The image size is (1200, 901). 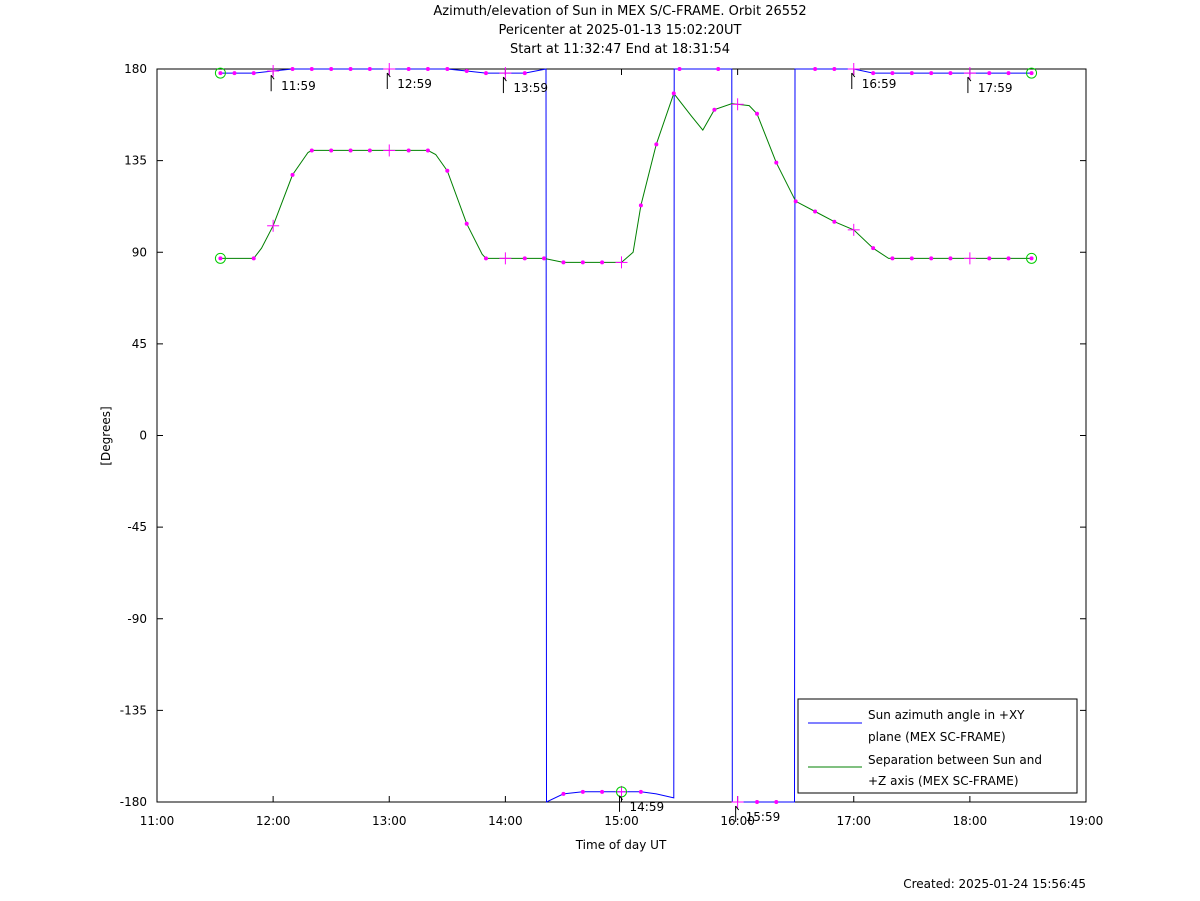 What do you see at coordinates (970, 821) in the screenshot?
I see `x-tick-label: 18:00` at bounding box center [970, 821].